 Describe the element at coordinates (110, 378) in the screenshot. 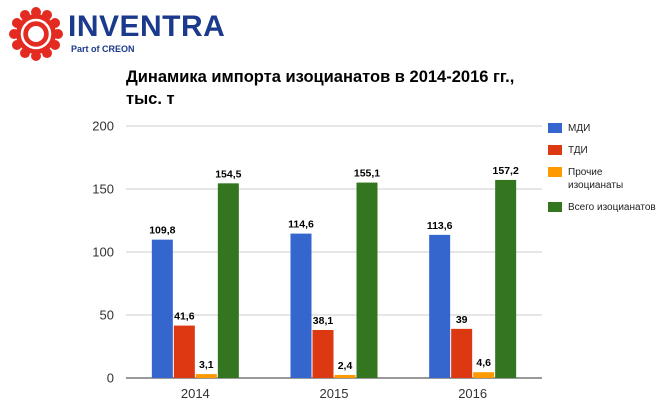

I see `y-tick-label: 0` at that location.